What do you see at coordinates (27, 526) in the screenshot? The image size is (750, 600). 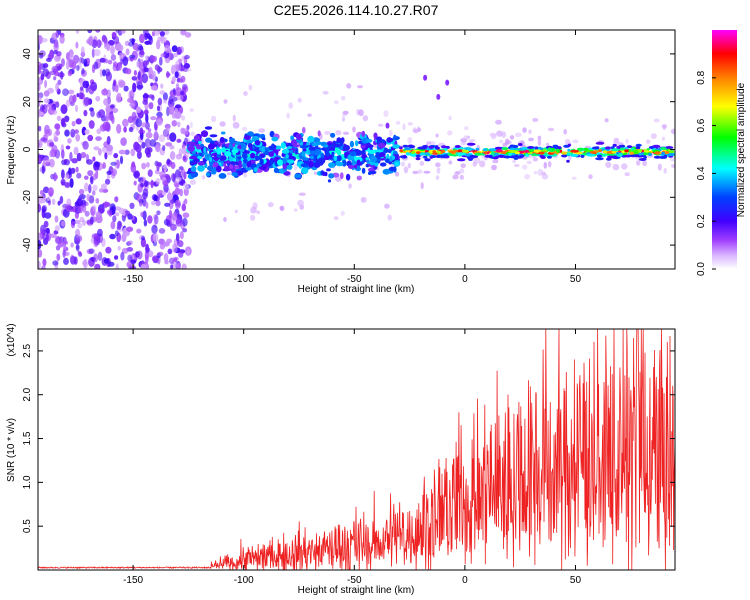 I see `y-tick-label: 0.5` at bounding box center [27, 526].